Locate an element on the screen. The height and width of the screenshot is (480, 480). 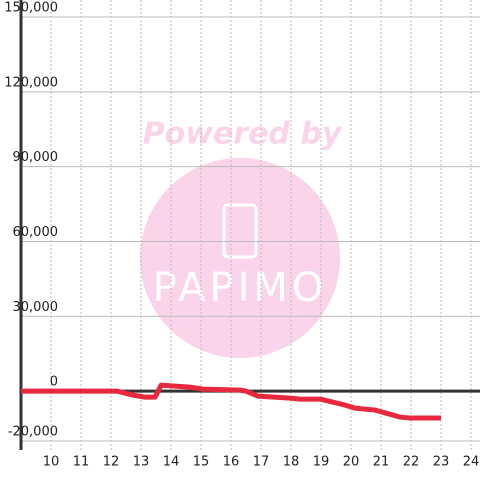
line is located at coordinates (231, 401).